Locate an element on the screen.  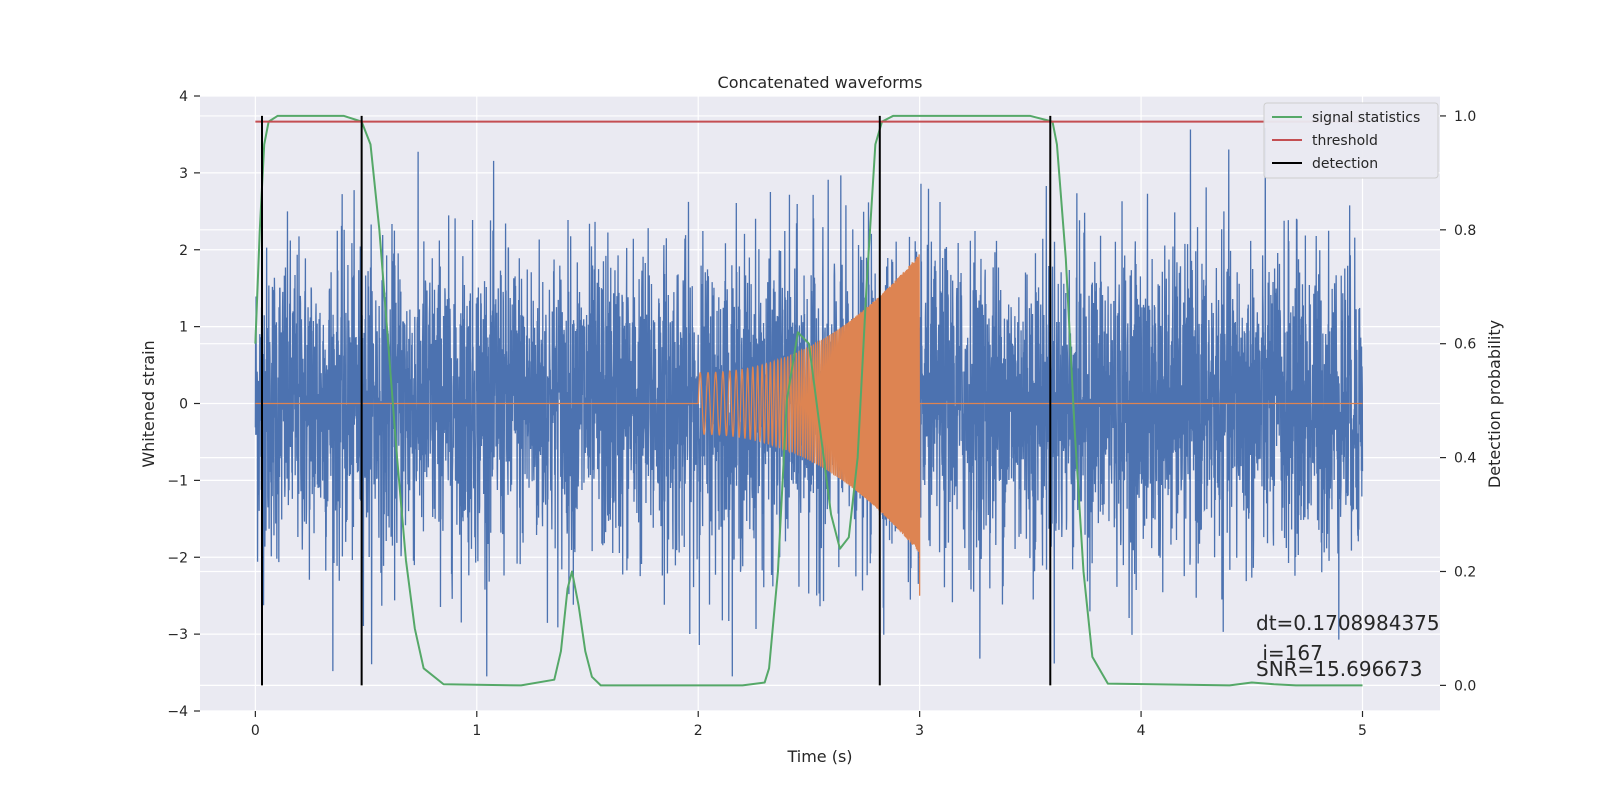
x-tick-label-5: 5 is located at coordinates (1362, 731).